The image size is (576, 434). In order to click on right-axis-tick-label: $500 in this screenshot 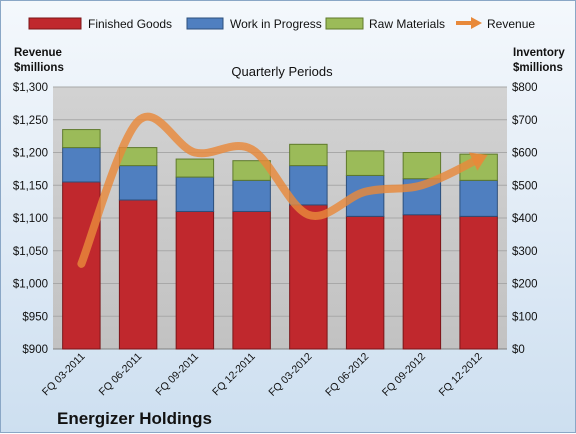, I will do `click(525, 186)`.